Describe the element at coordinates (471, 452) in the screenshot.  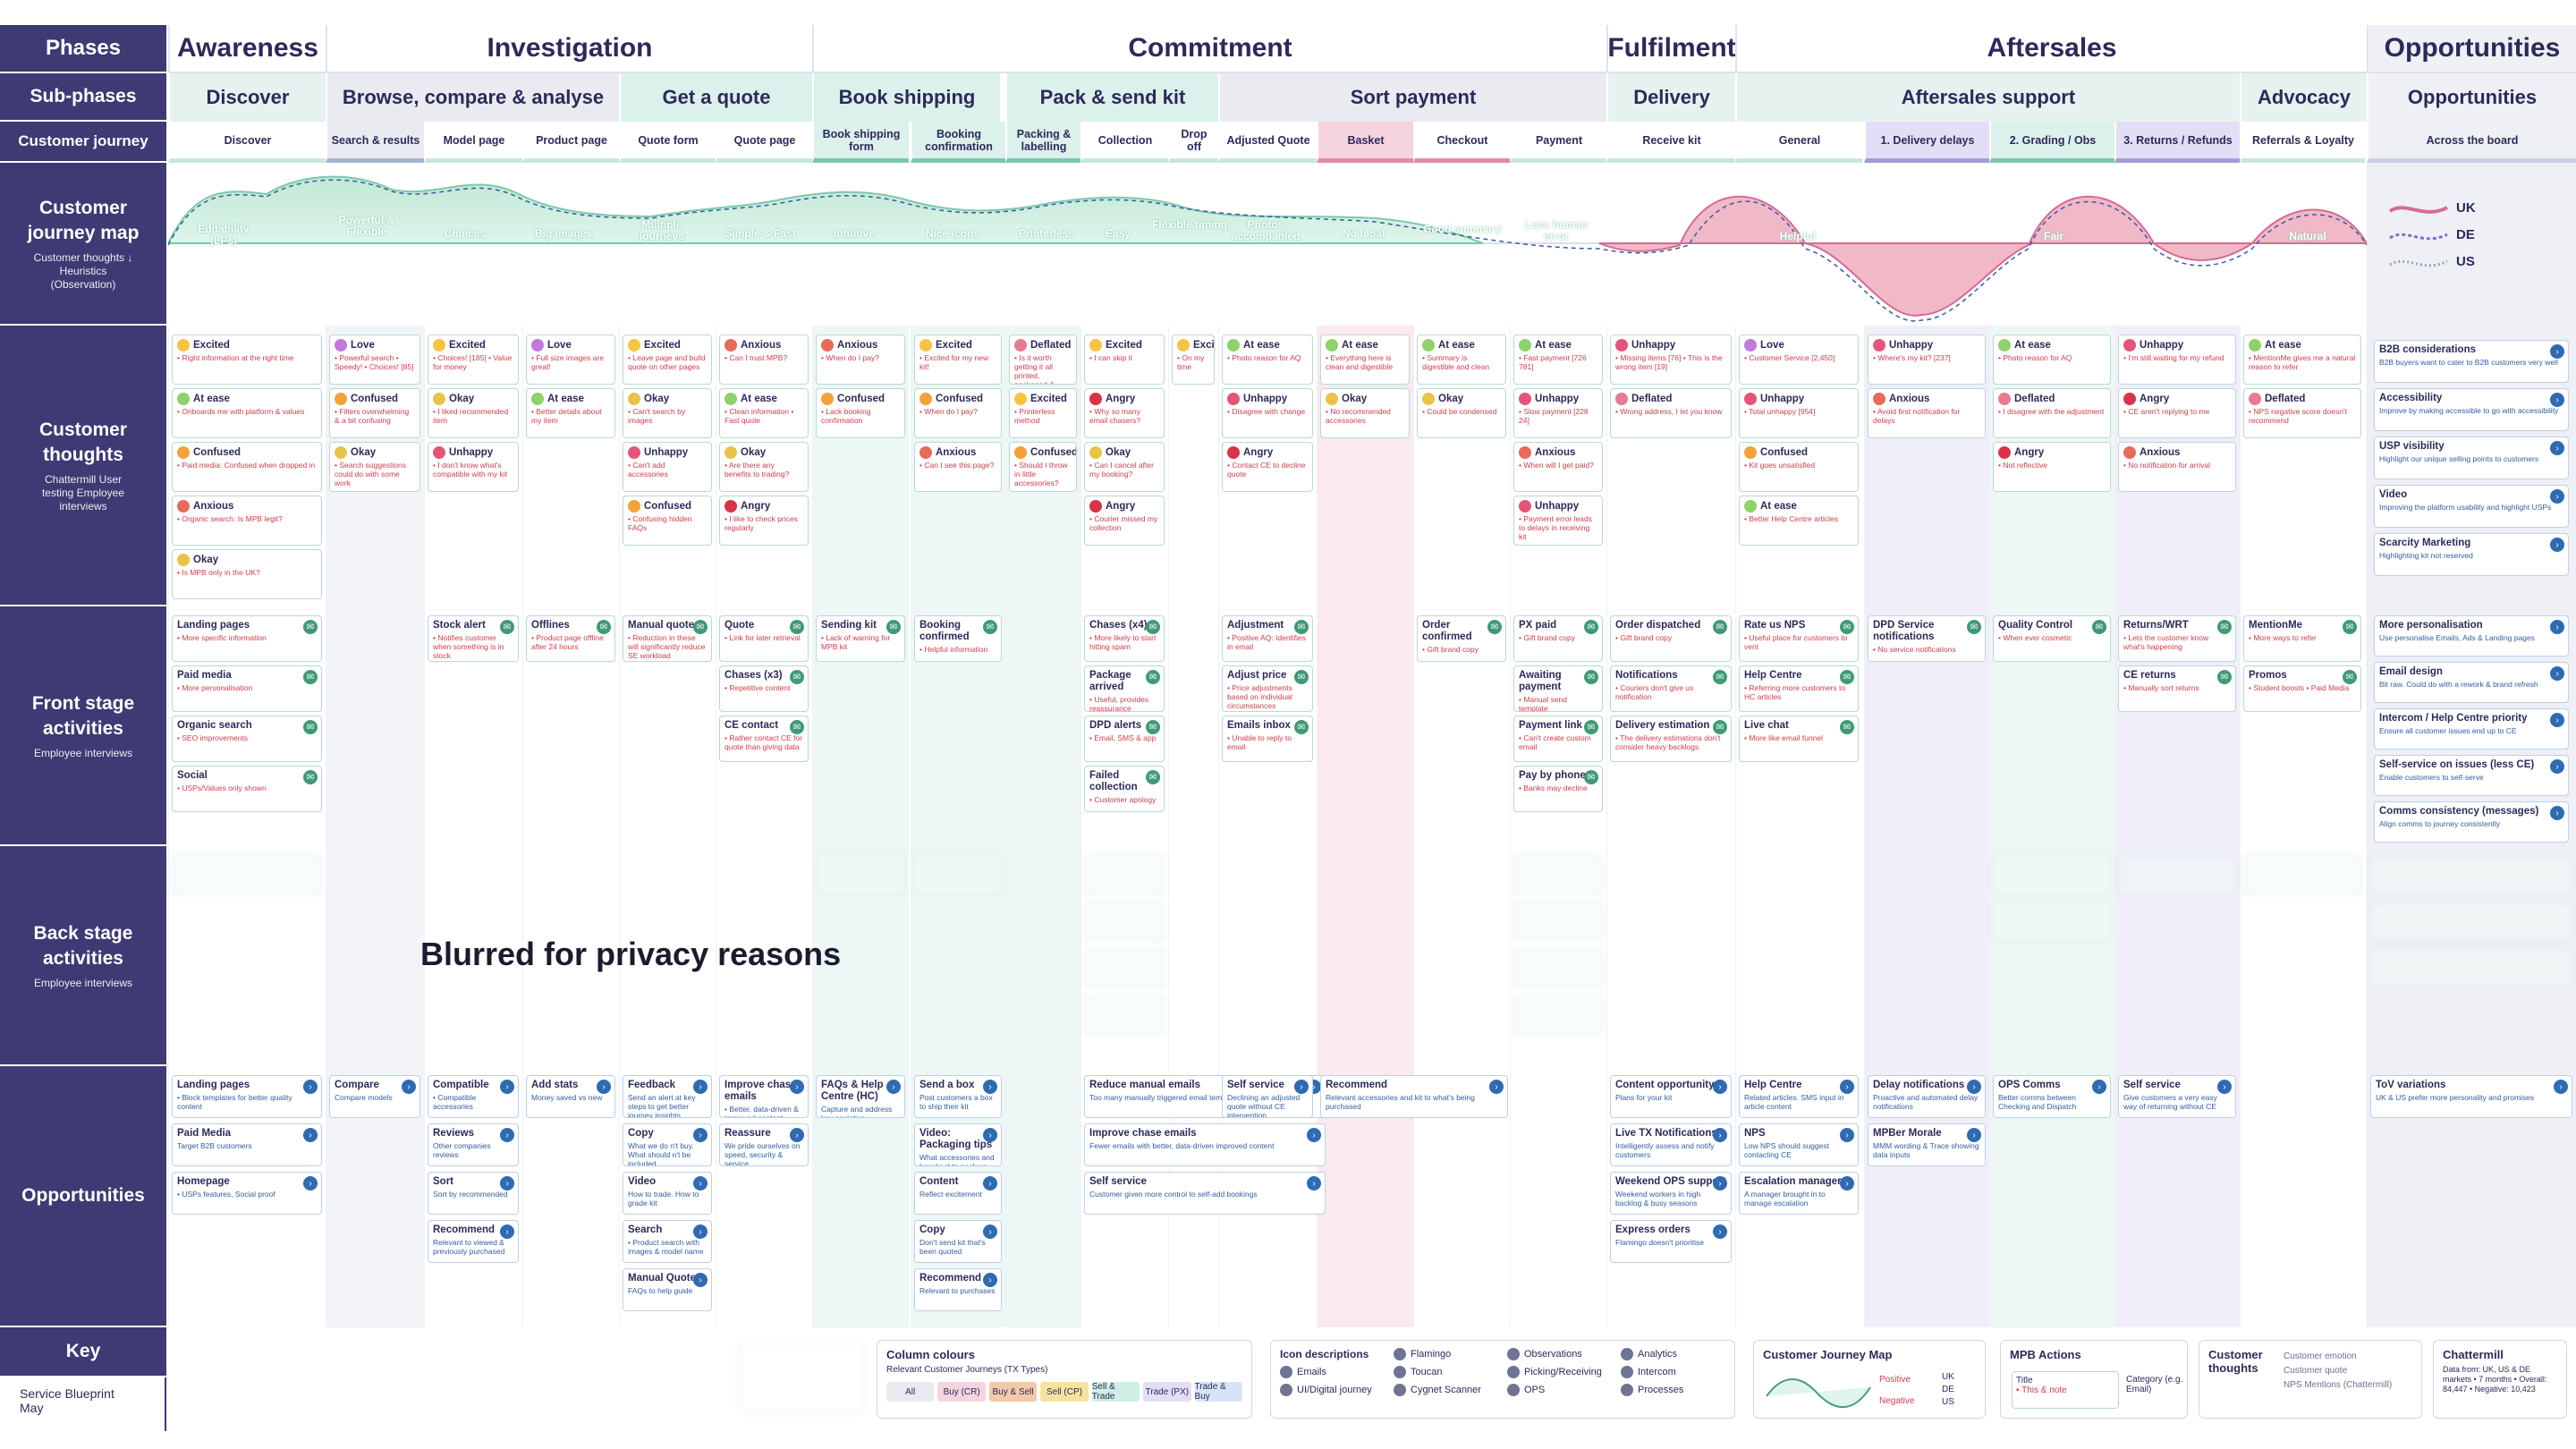
I see `thought-title: Unhappy` at that location.